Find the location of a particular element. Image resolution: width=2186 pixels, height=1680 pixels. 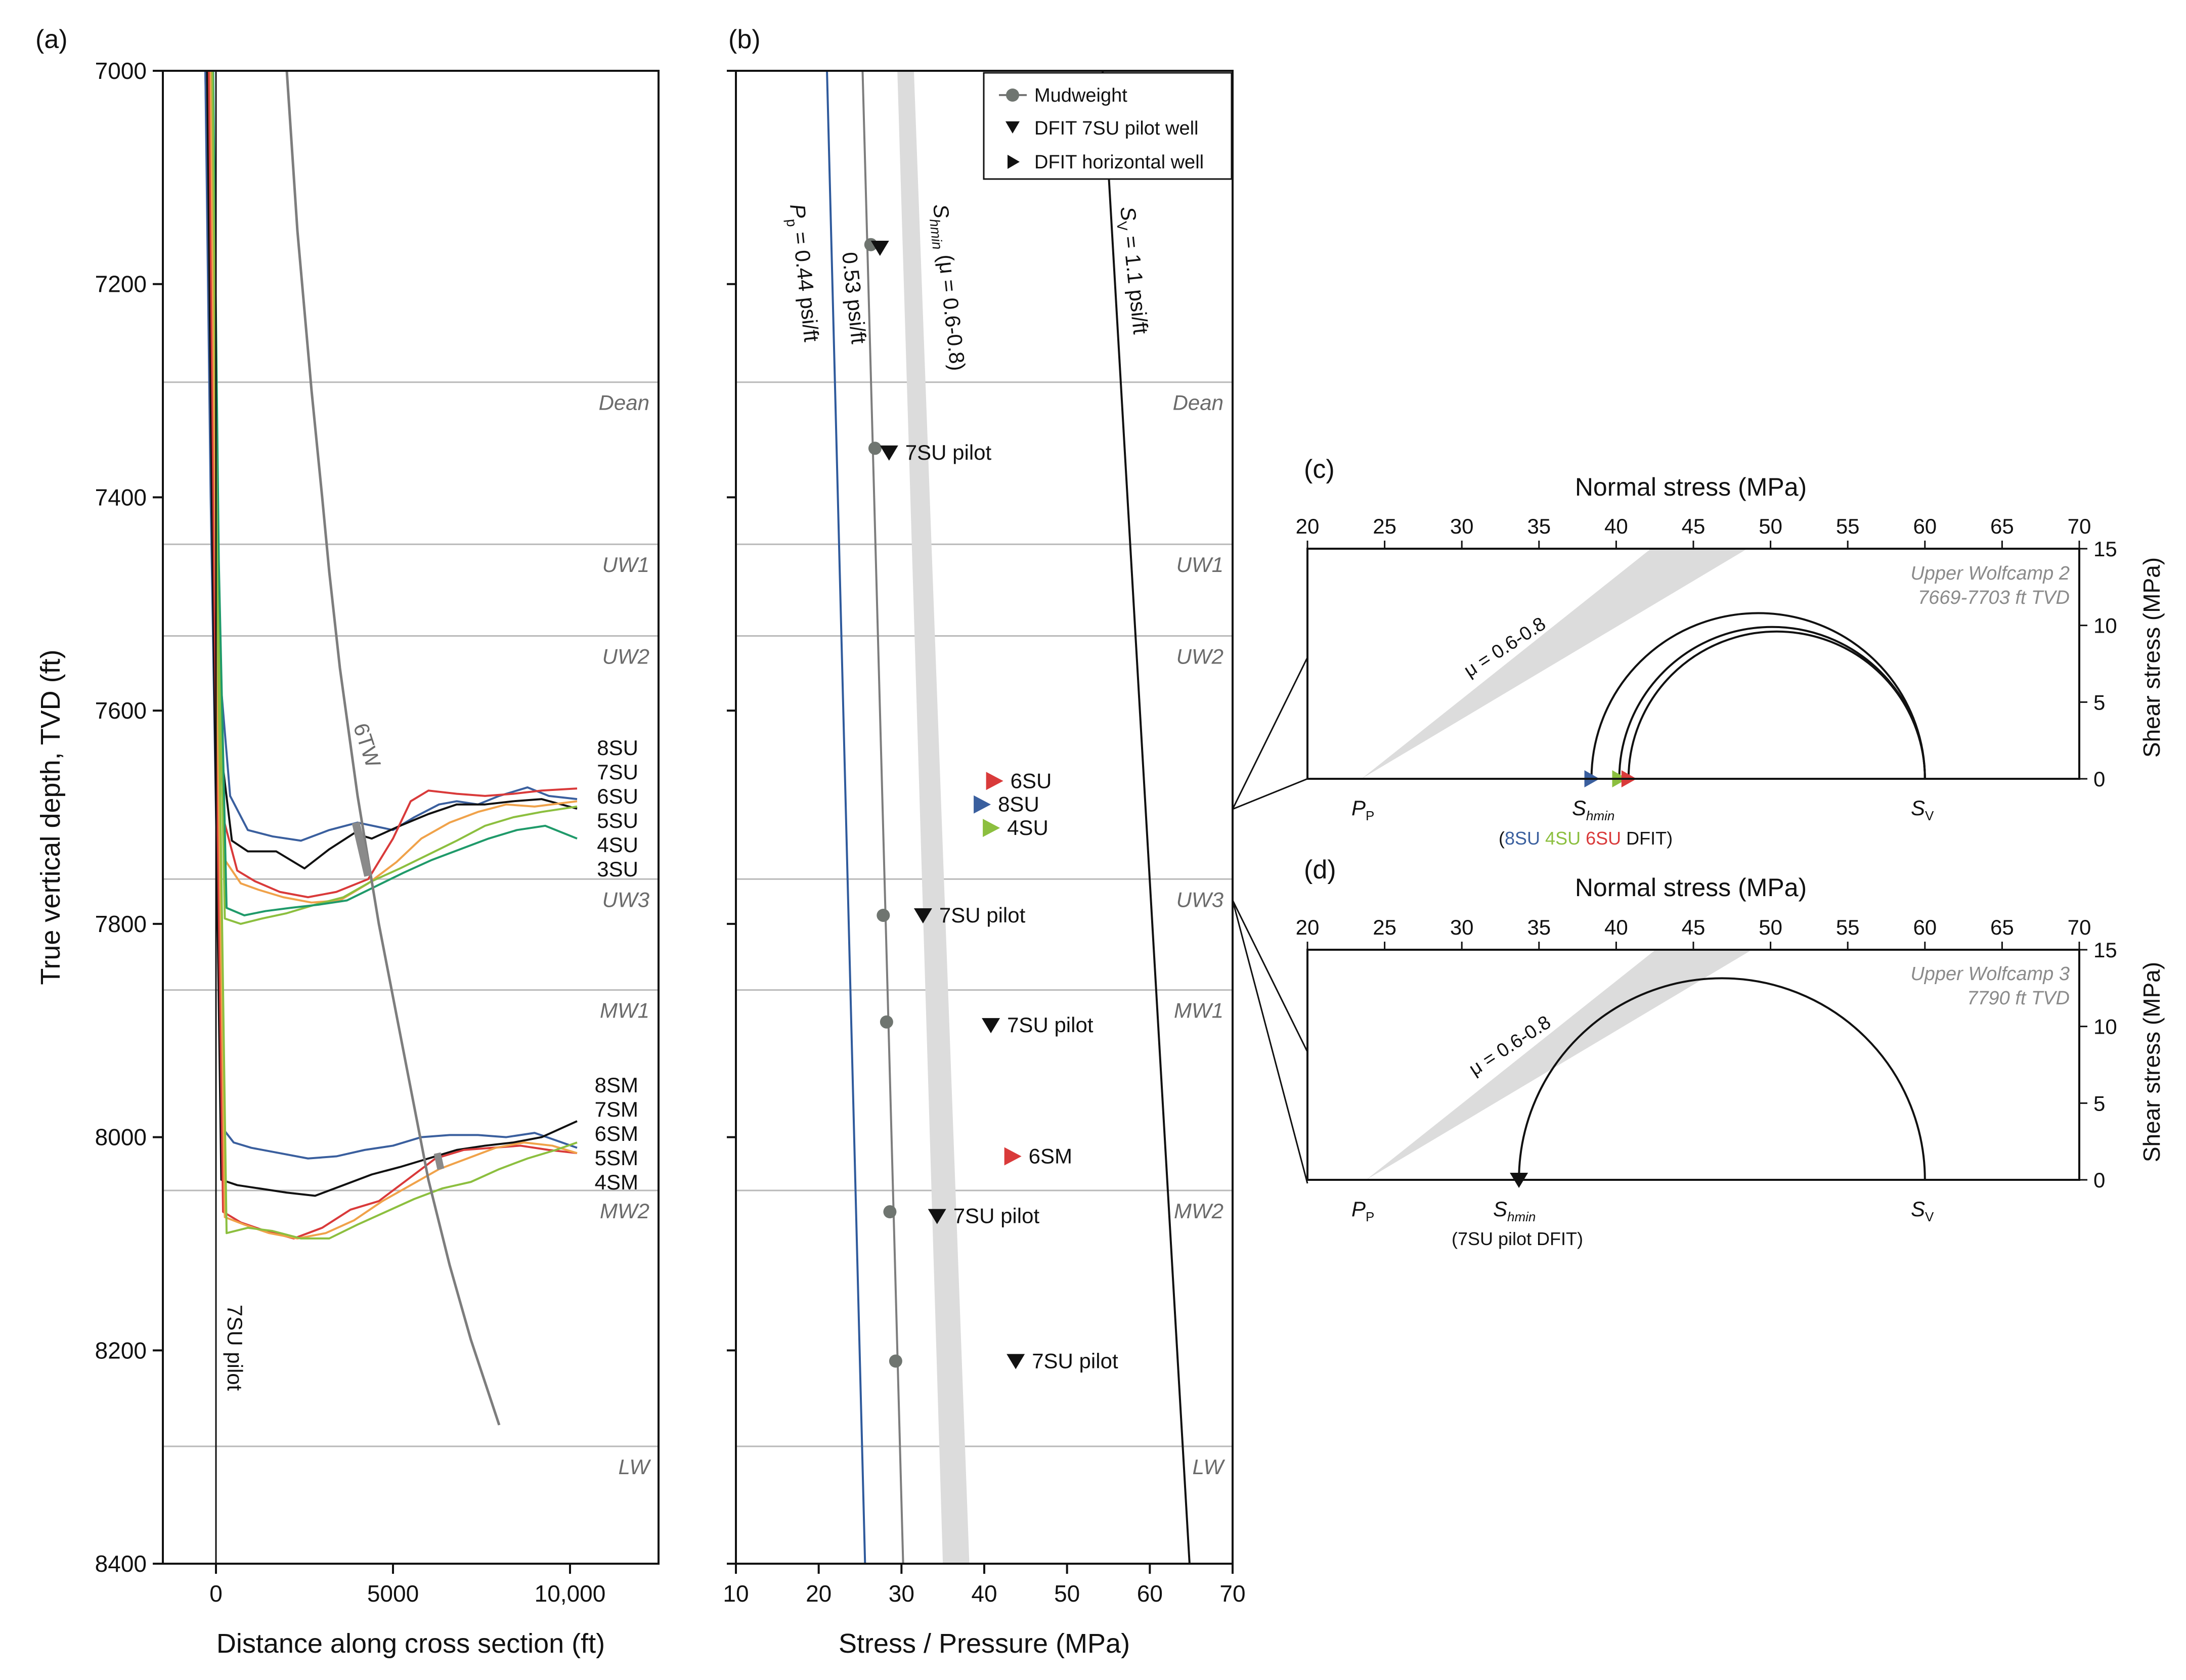

formation-label-b-lw: LW is located at coordinates (1209, 1467).